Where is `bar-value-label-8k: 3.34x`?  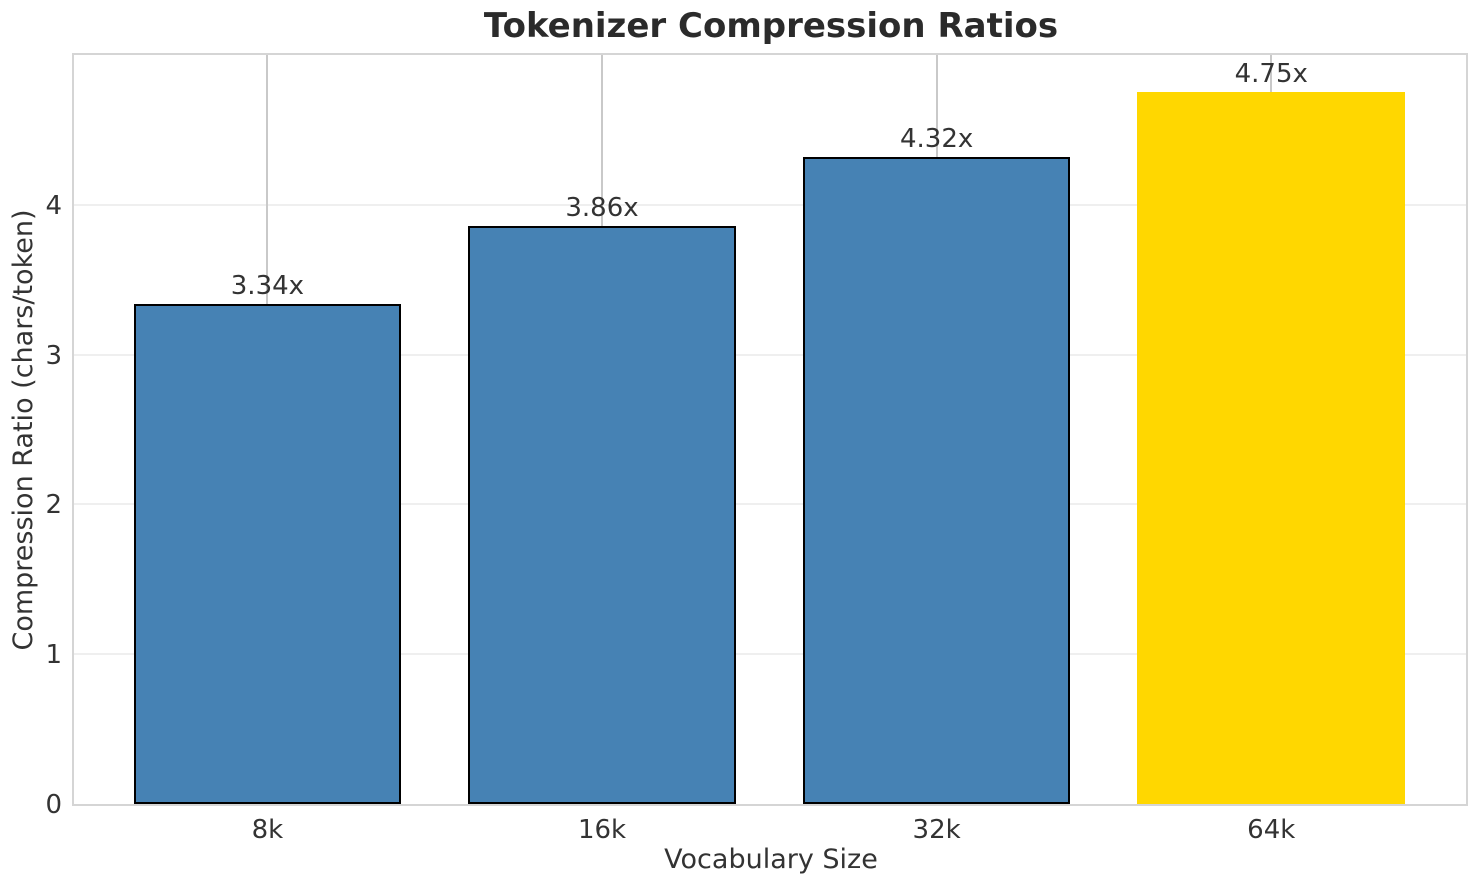
bar-value-label-8k: 3.34x is located at coordinates (267, 285).